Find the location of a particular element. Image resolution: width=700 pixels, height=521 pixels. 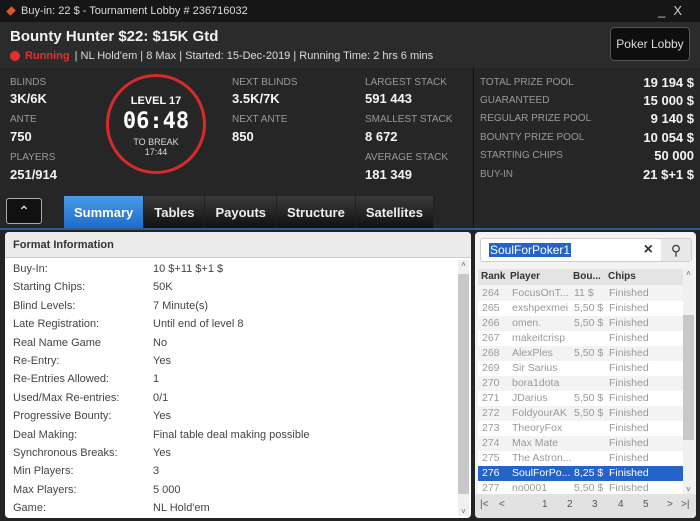

next-ante-value: 850 is located at coordinates (243, 136).